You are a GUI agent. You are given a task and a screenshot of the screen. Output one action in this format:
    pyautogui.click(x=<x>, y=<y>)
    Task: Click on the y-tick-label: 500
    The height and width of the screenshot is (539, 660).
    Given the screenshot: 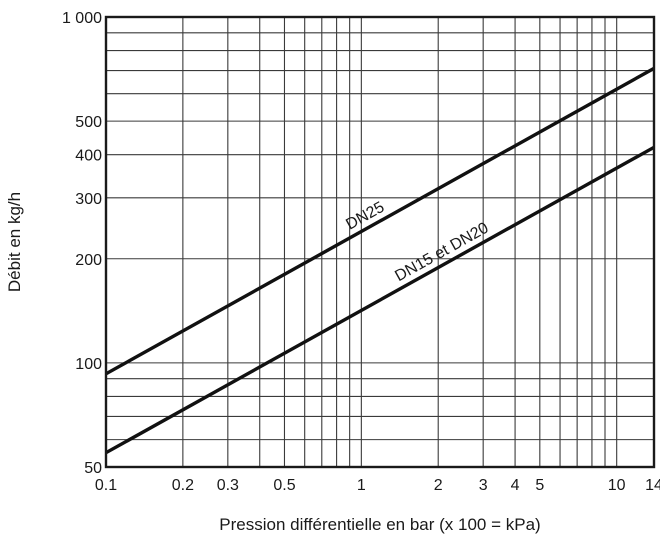 What is the action you would take?
    pyautogui.click(x=88, y=122)
    